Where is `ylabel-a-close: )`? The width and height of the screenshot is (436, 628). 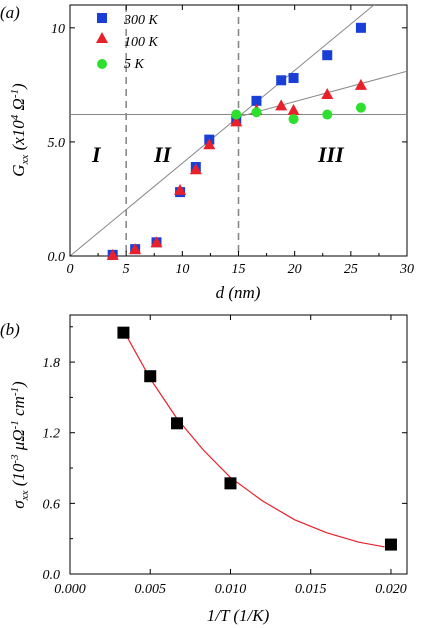
ylabel-a-close: ) is located at coordinates (18, 86).